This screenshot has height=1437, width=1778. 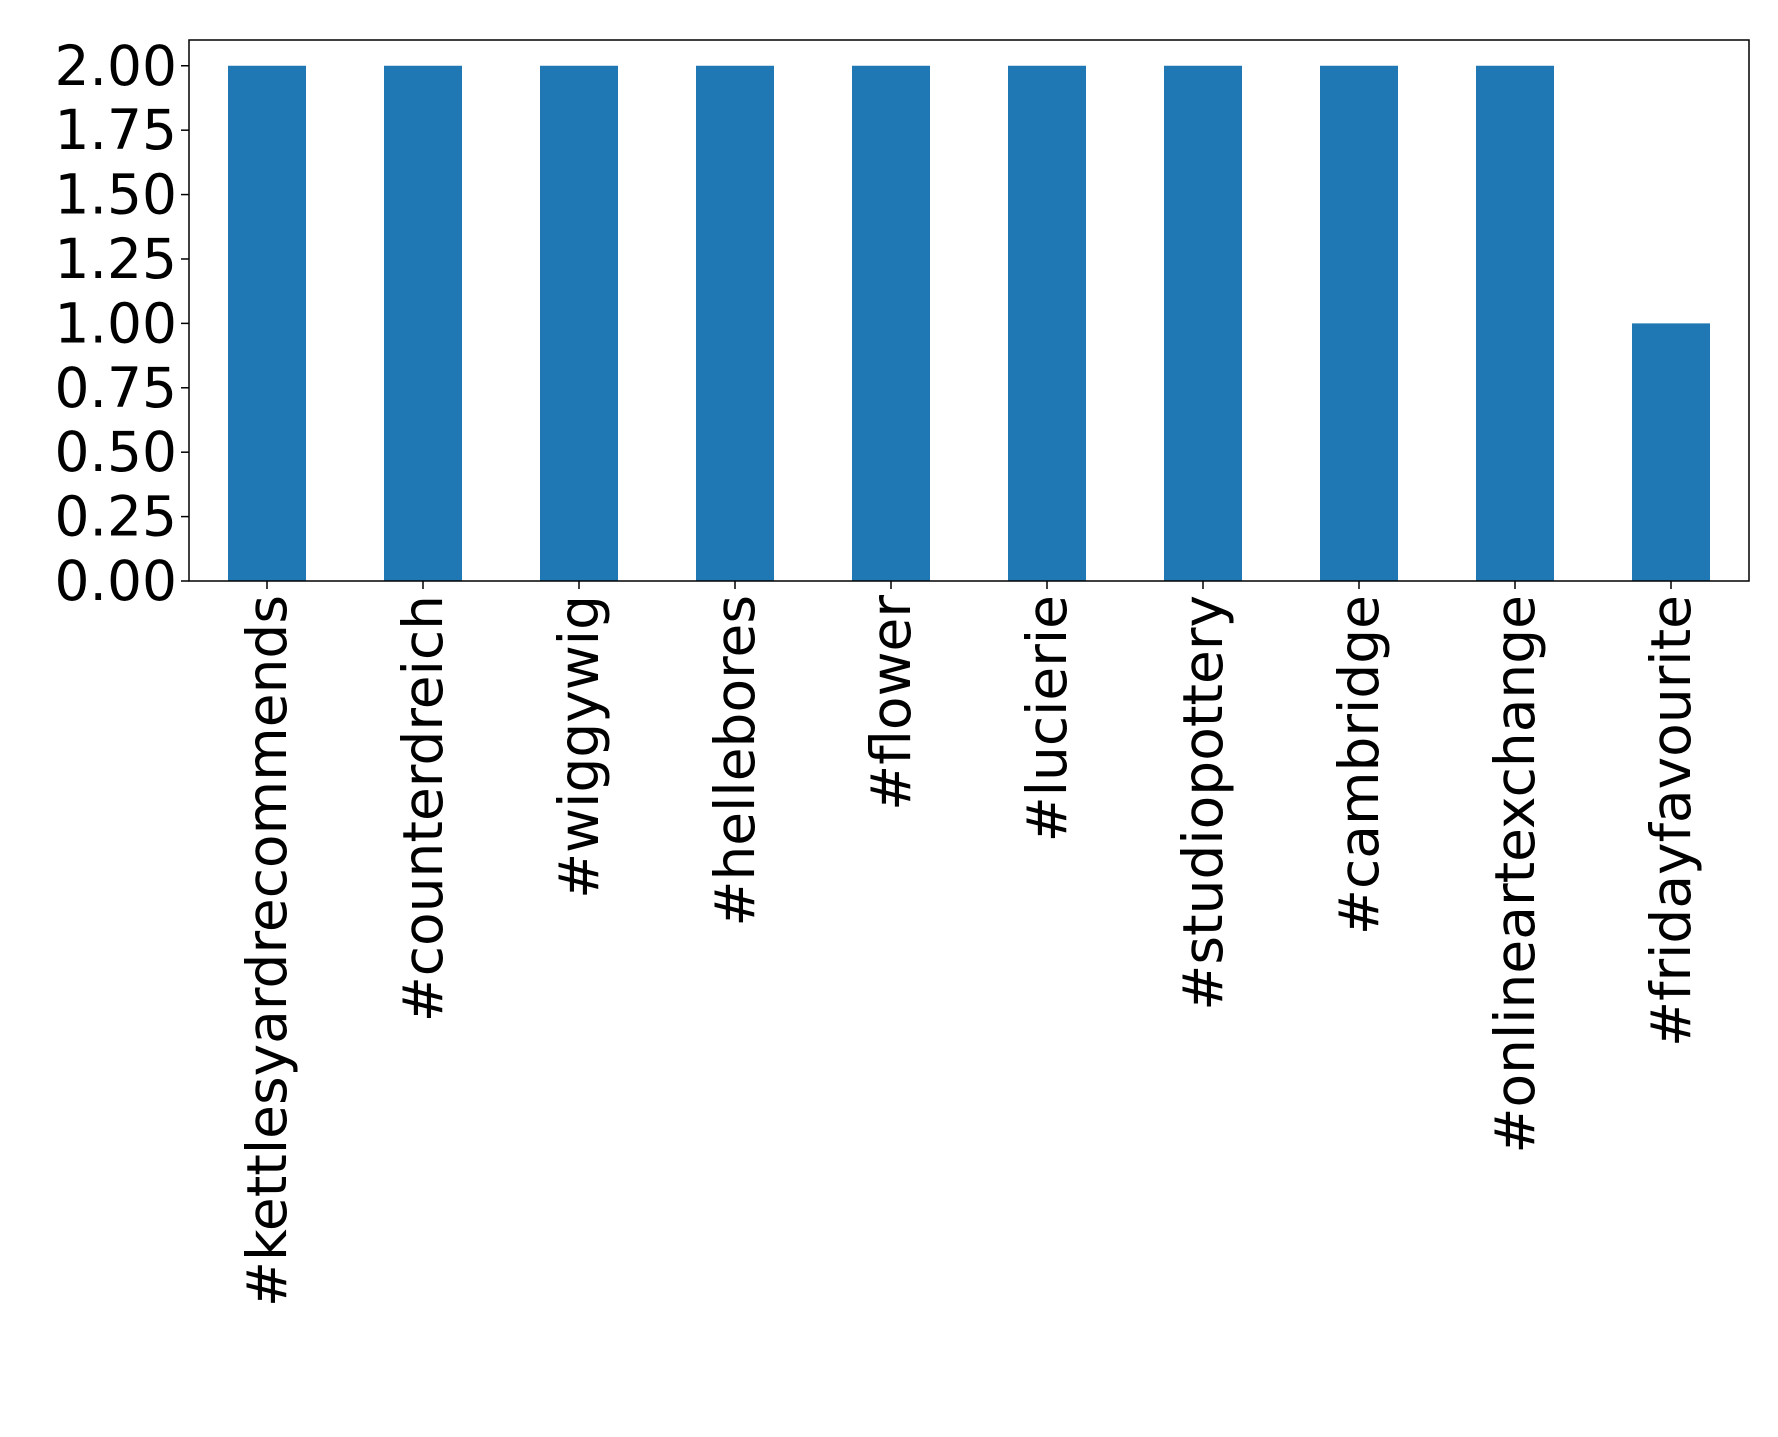 I want to click on y-tick-label: 0.00, so click(x=116, y=581).